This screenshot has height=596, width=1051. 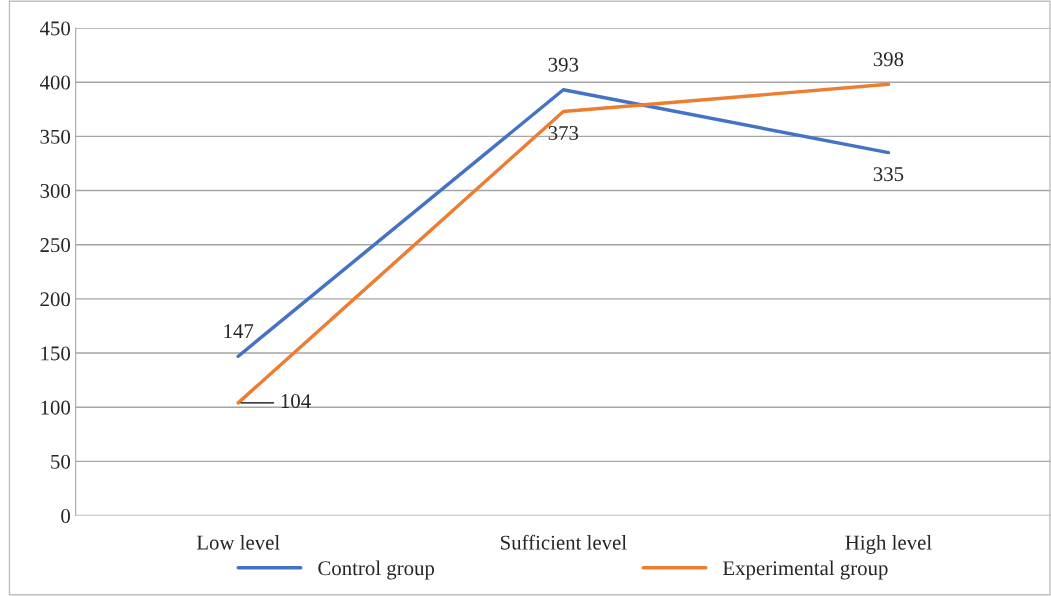 I want to click on data-label: 104, so click(x=296, y=401).